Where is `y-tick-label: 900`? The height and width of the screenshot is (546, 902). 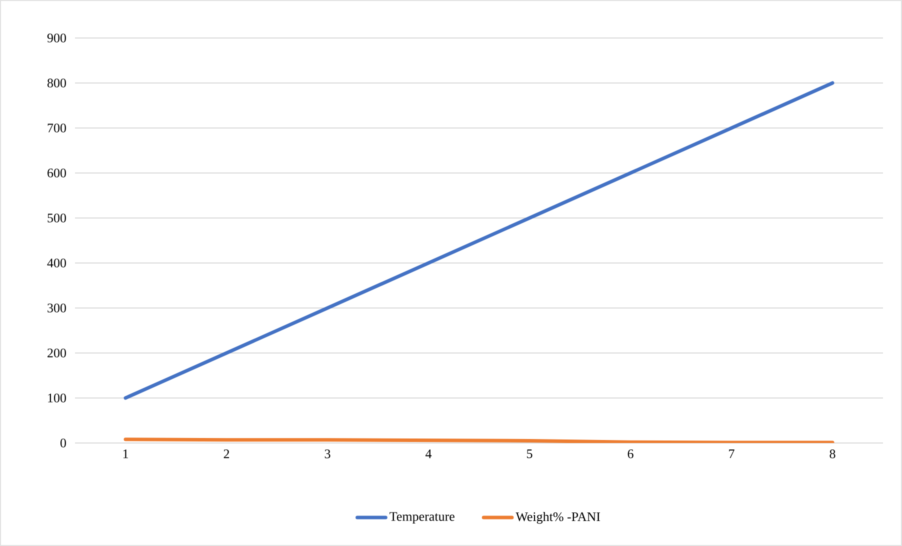
y-tick-label: 900 is located at coordinates (56, 38).